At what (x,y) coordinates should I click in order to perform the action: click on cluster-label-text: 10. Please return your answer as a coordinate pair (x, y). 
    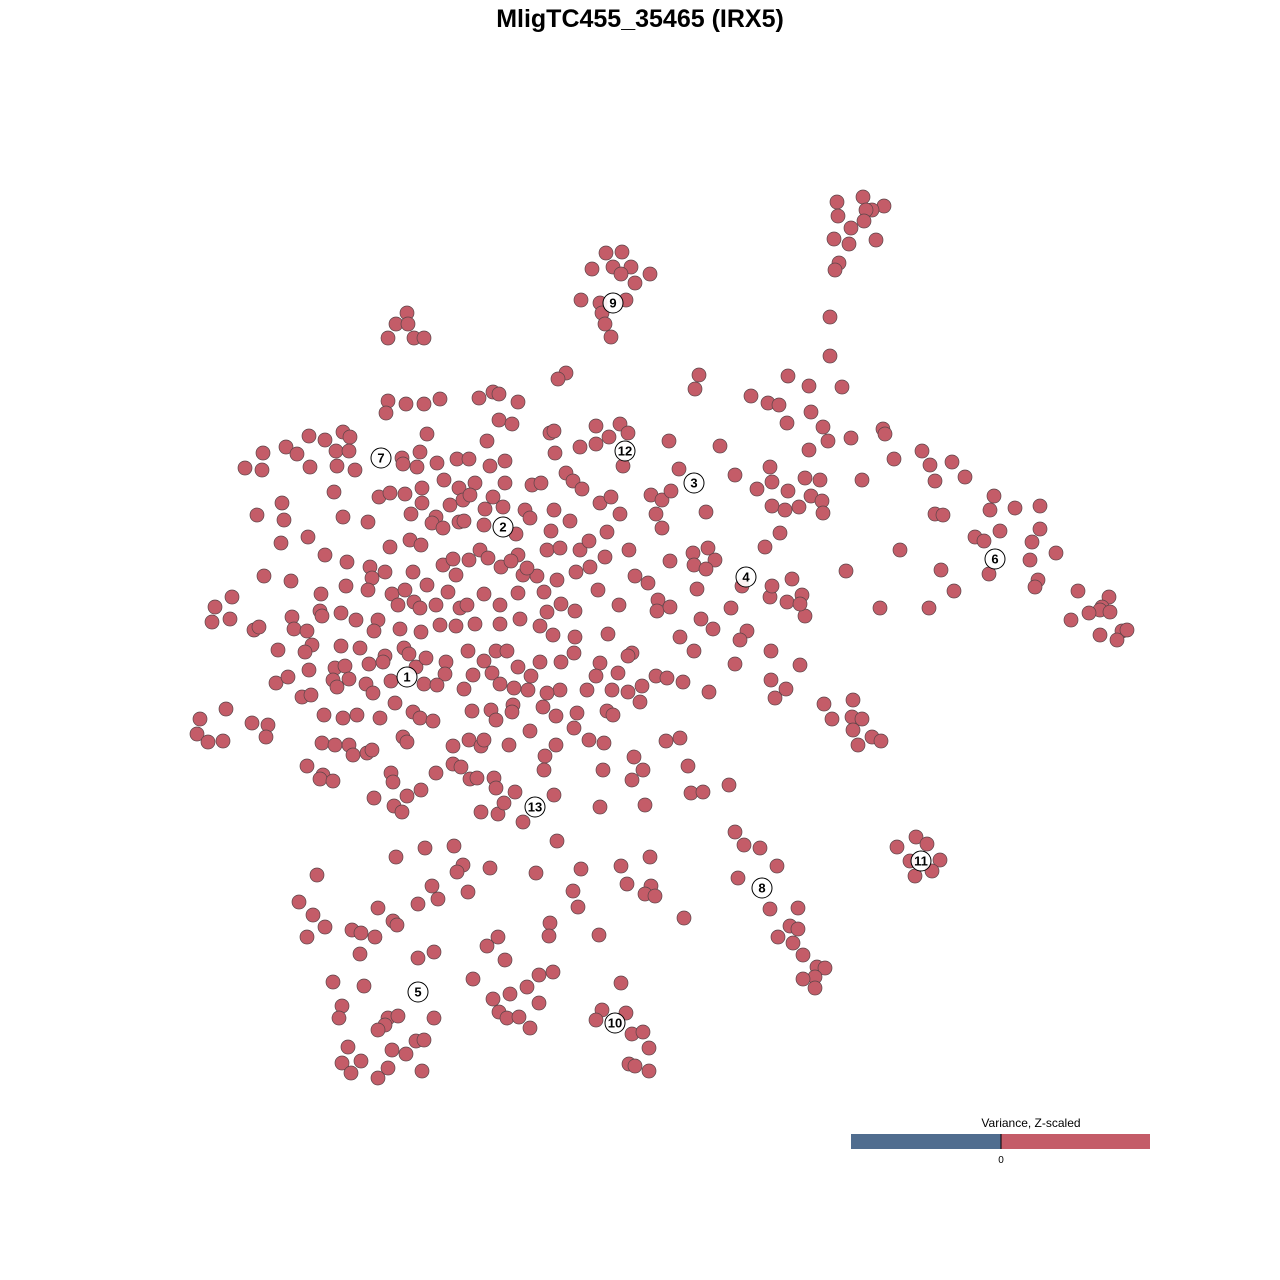
    Looking at the image, I should click on (615, 1023).